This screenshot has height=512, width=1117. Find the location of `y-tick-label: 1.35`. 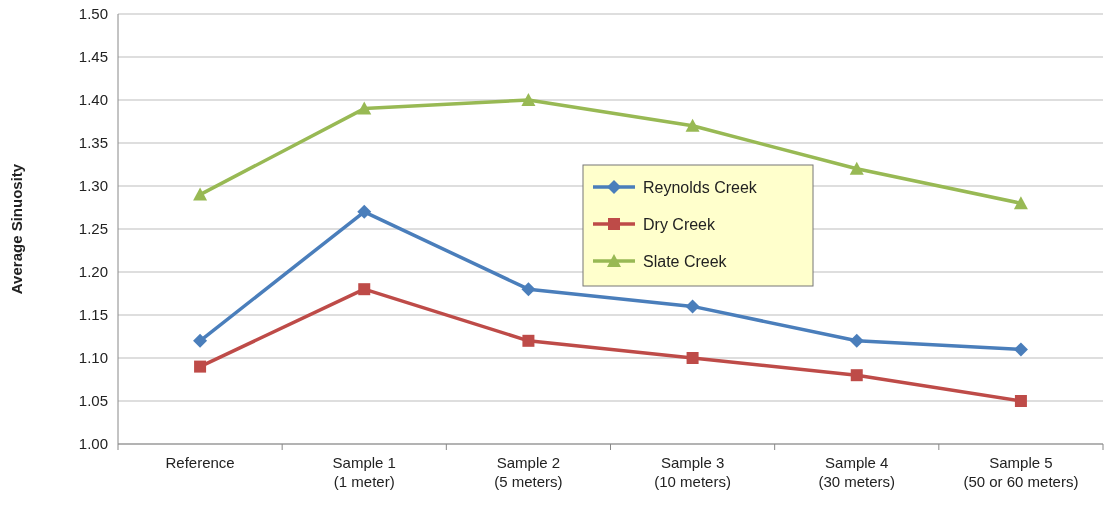

y-tick-label: 1.35 is located at coordinates (93, 143).